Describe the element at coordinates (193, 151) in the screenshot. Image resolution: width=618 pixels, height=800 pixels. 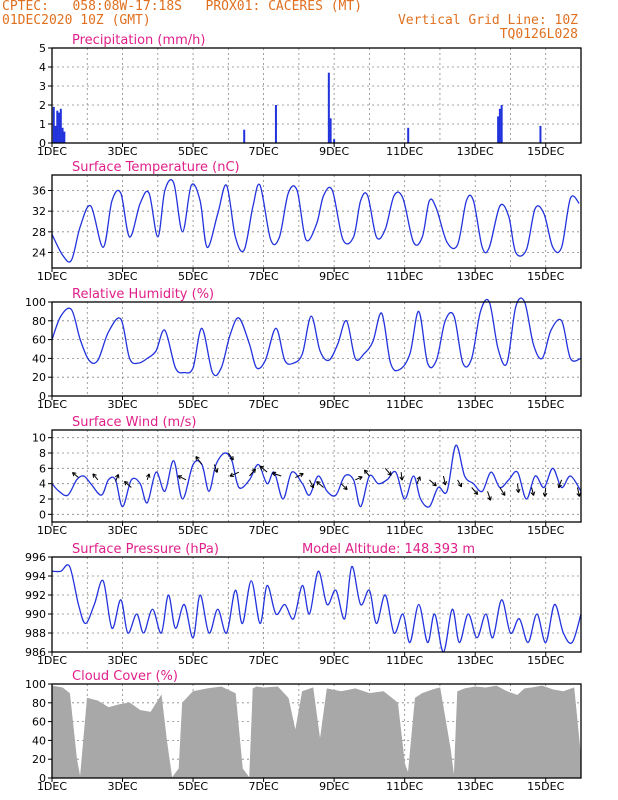
I see `precip-xtick-label: 5DEC` at that location.